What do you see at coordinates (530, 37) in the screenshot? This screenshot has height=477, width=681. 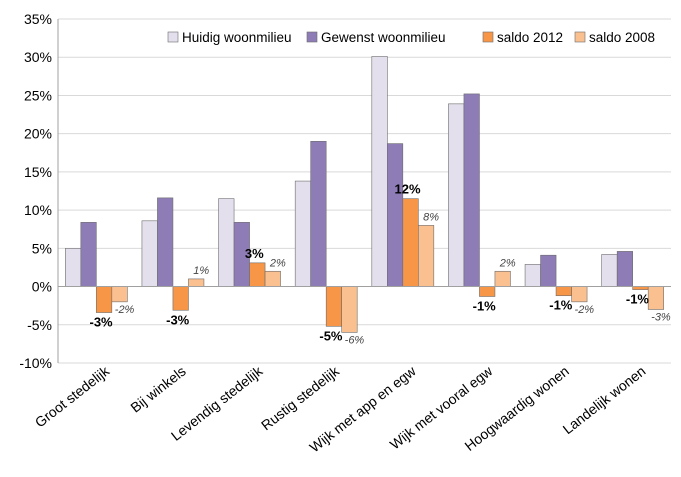 I see `legend-label: saldo 2012` at bounding box center [530, 37].